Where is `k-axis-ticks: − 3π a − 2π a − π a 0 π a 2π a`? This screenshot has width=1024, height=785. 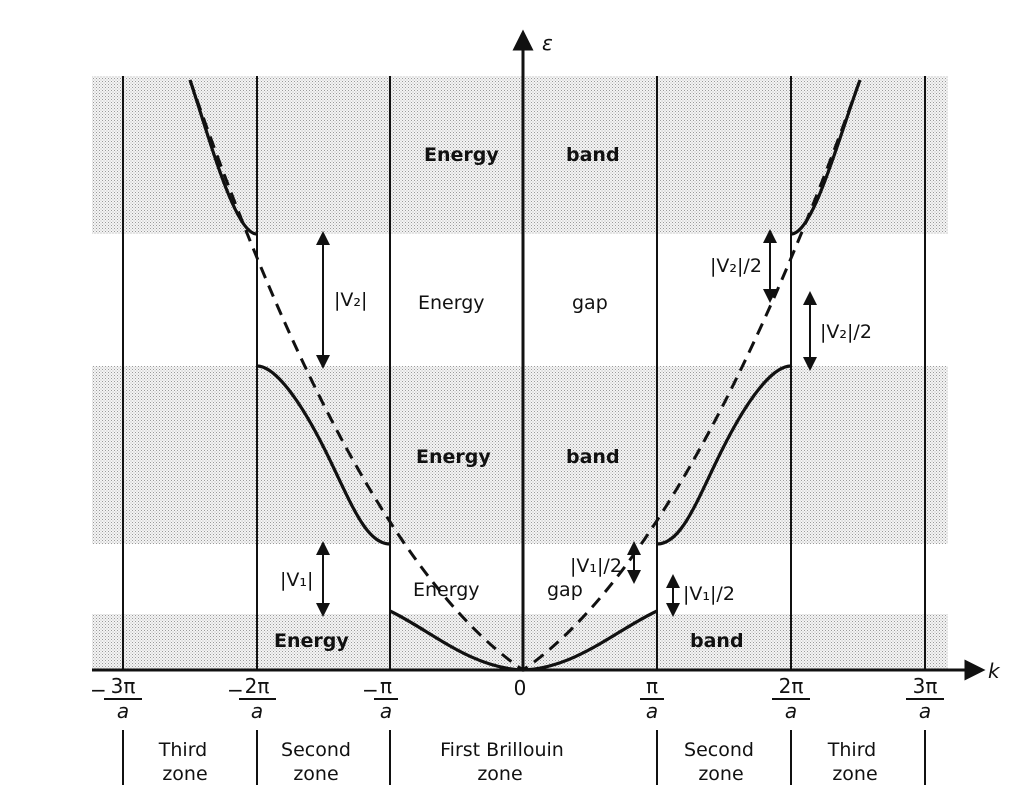 k-axis-ticks: − 3π a − 2π a − π a 0 π a 2π a is located at coordinates (517, 698).